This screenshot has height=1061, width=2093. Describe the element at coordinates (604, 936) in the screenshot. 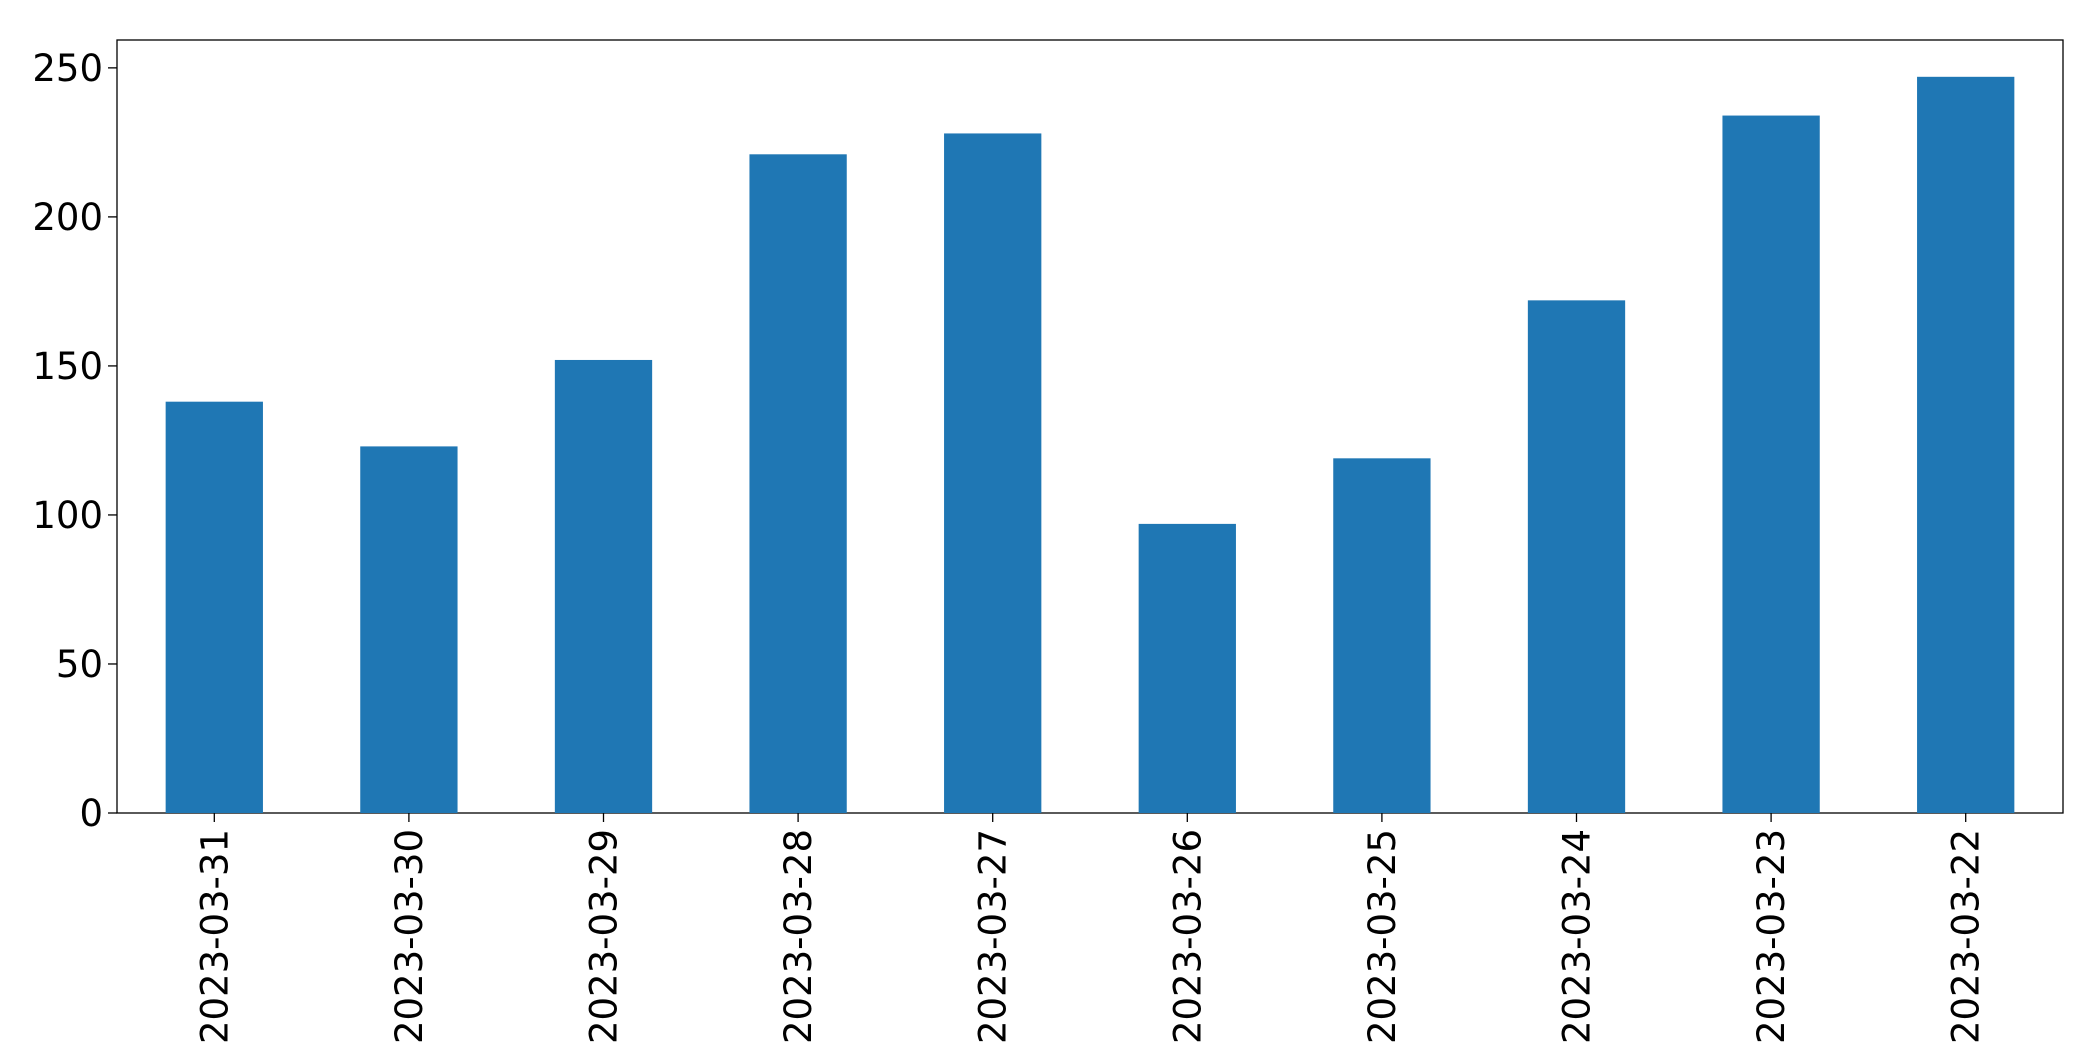

I see `x-tick-label: 2023-03-29` at that location.